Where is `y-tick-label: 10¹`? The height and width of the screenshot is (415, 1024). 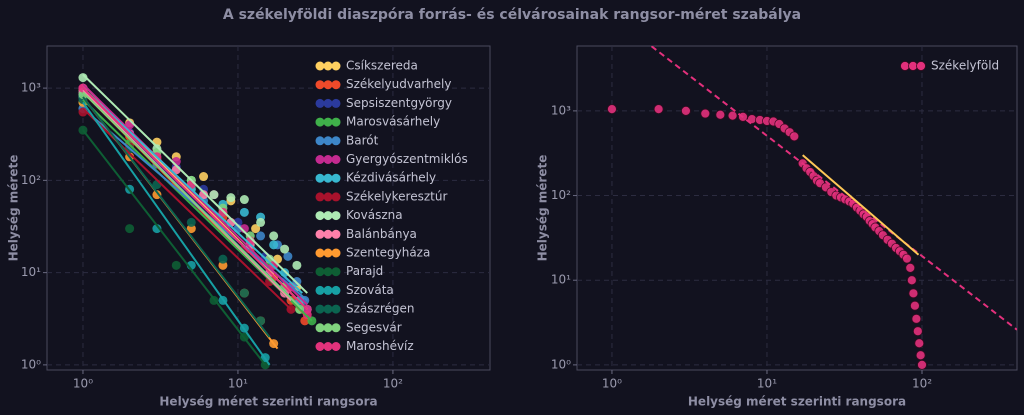 y-tick-label: 10¹ is located at coordinates (561, 280).